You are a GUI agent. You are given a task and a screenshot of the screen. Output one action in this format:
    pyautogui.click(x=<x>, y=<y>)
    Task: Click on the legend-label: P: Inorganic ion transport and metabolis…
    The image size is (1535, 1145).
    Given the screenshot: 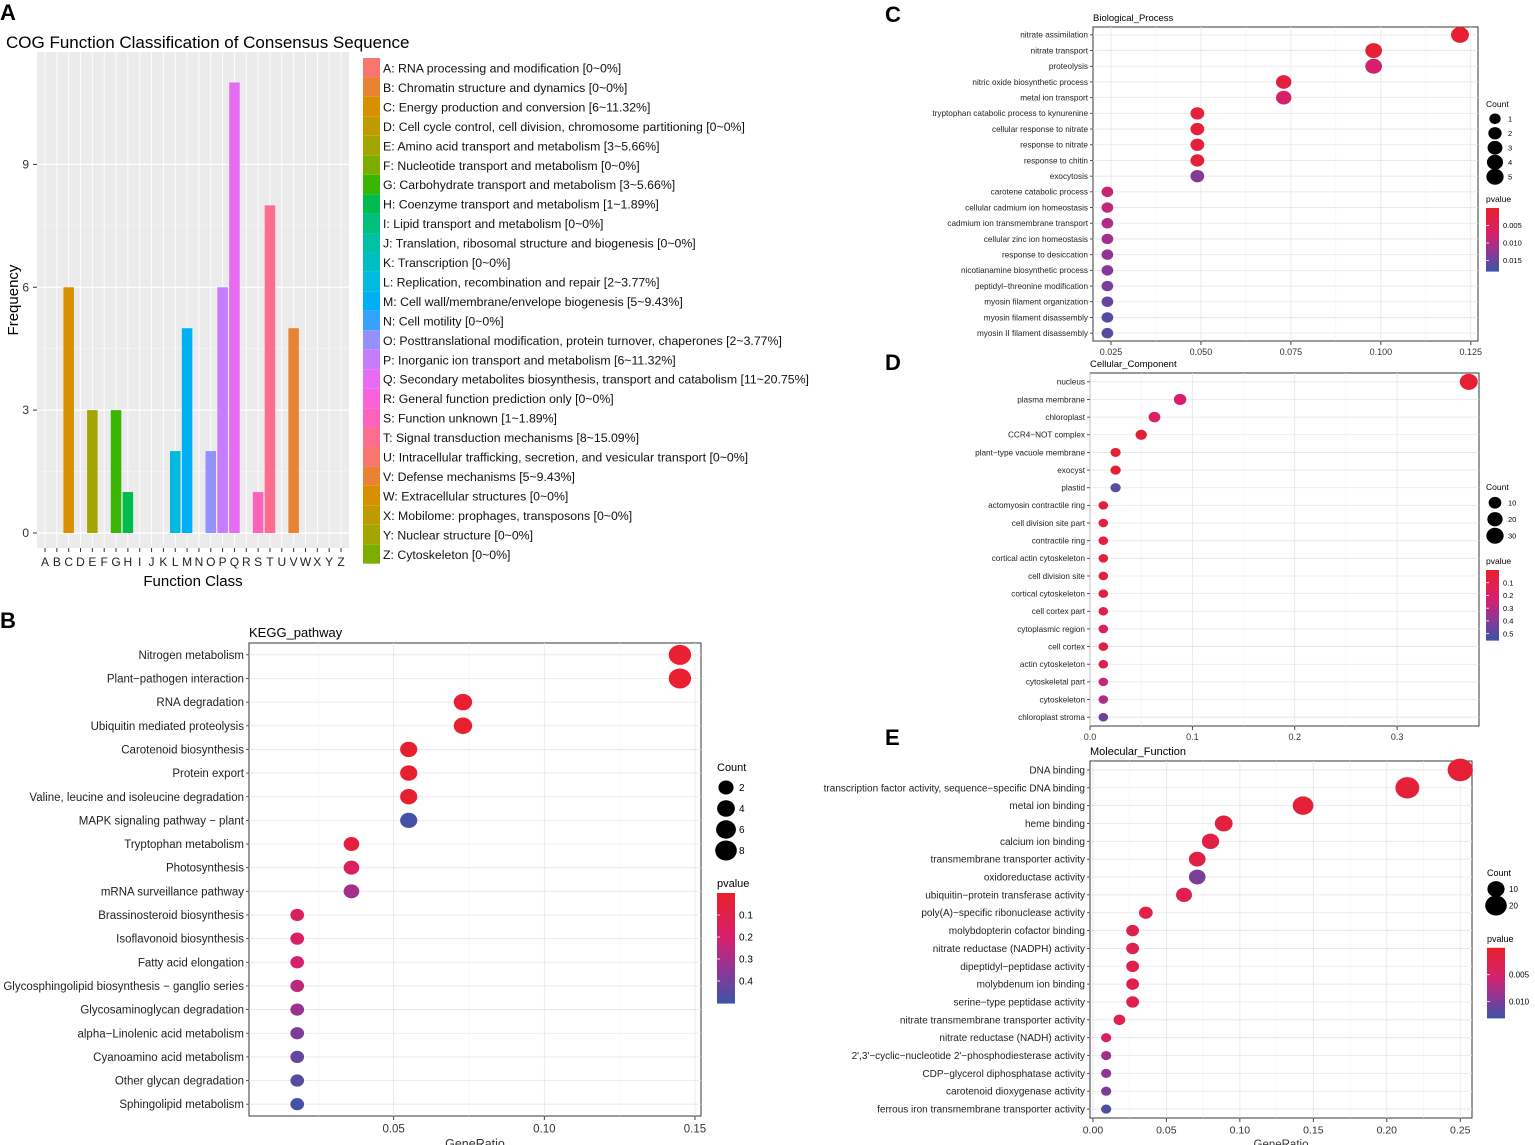 What is the action you would take?
    pyautogui.click(x=529, y=360)
    